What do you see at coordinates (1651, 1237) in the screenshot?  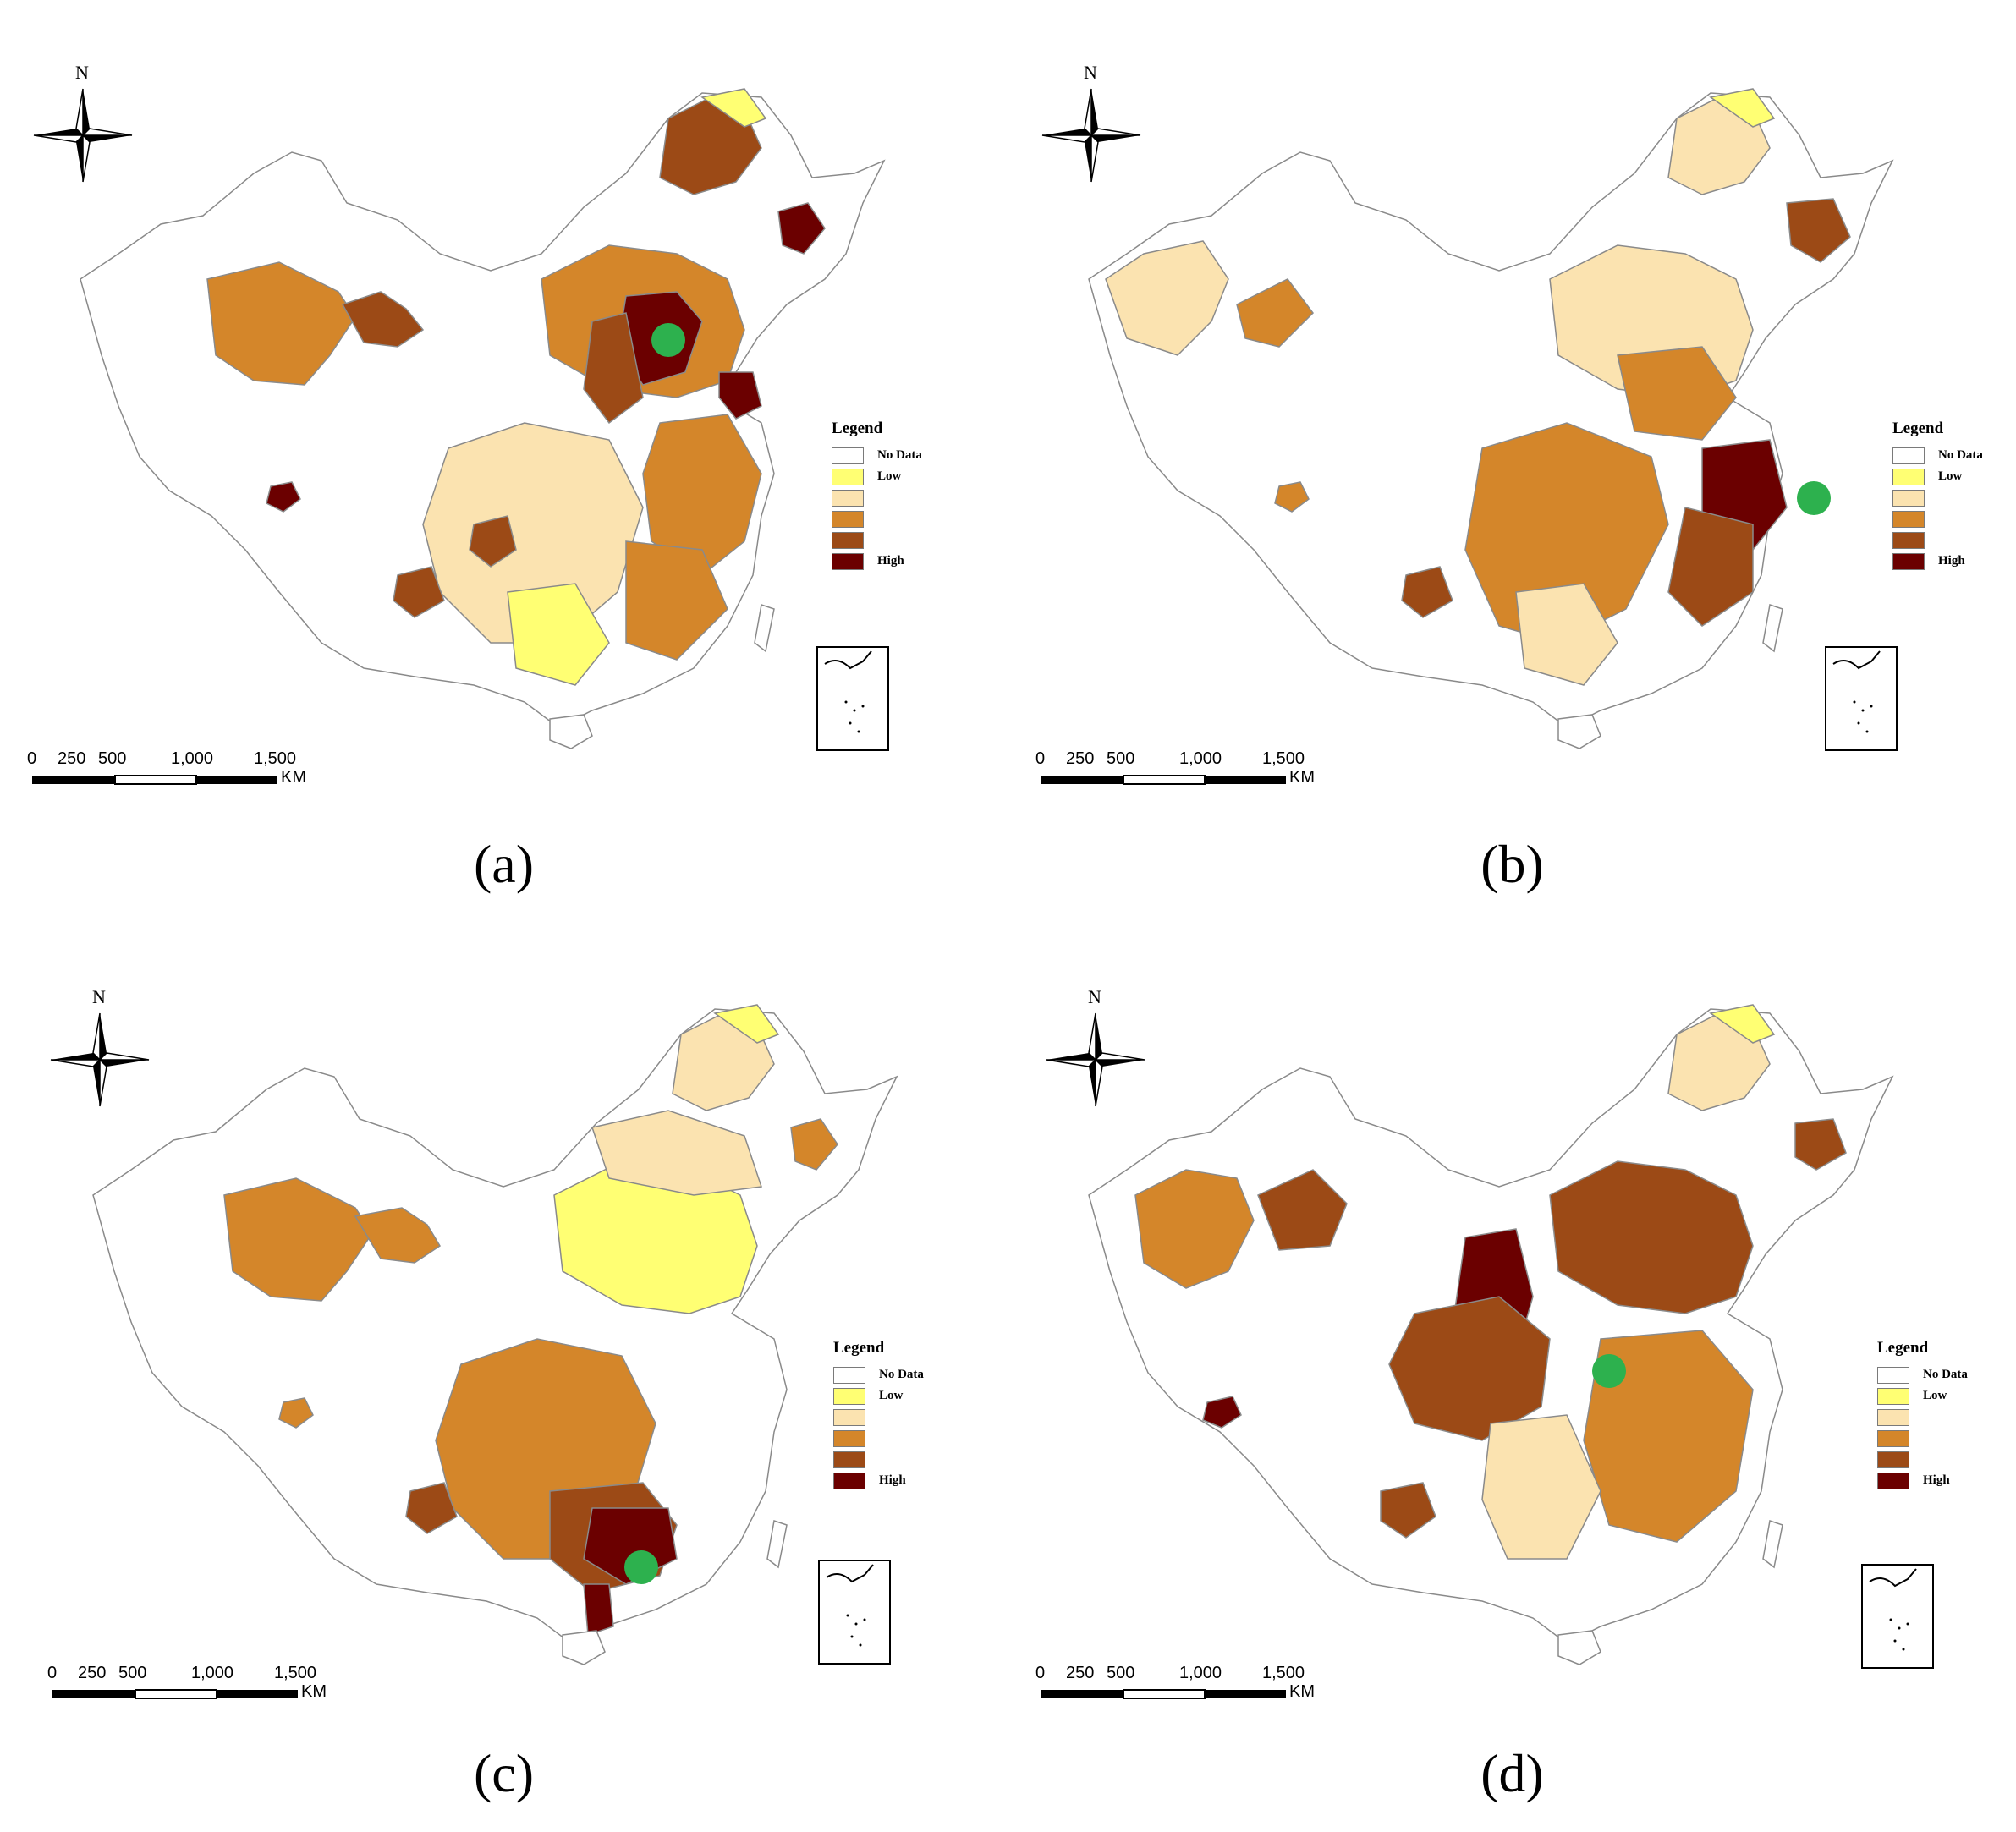 I see `region-north` at bounding box center [1651, 1237].